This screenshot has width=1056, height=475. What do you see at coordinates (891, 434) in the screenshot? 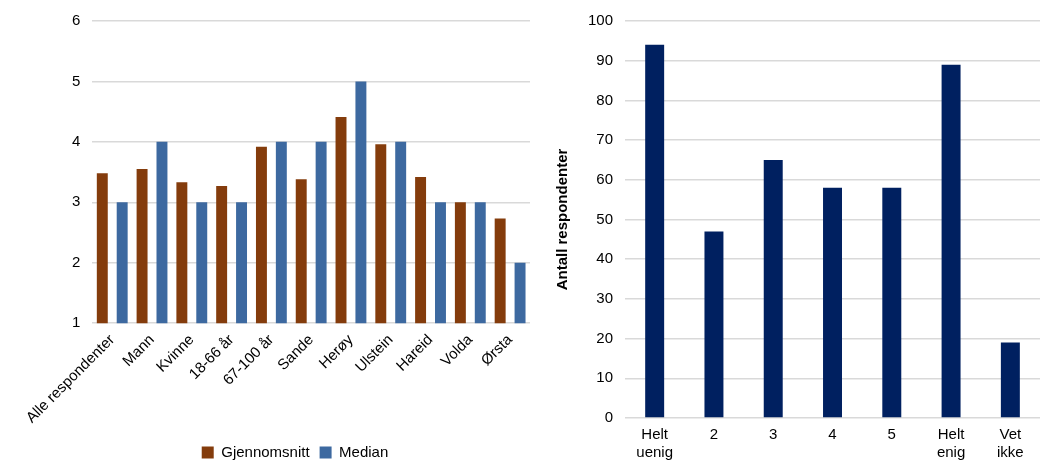
I see `x-tick-label: 5` at bounding box center [891, 434].